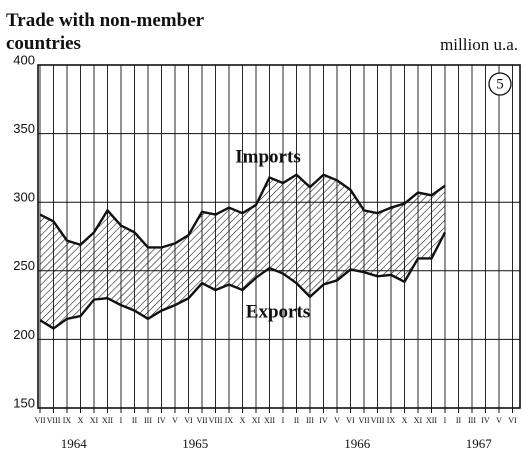 The width and height of the screenshot is (523, 458). I want to click on year-label: 1964, so click(74, 443).